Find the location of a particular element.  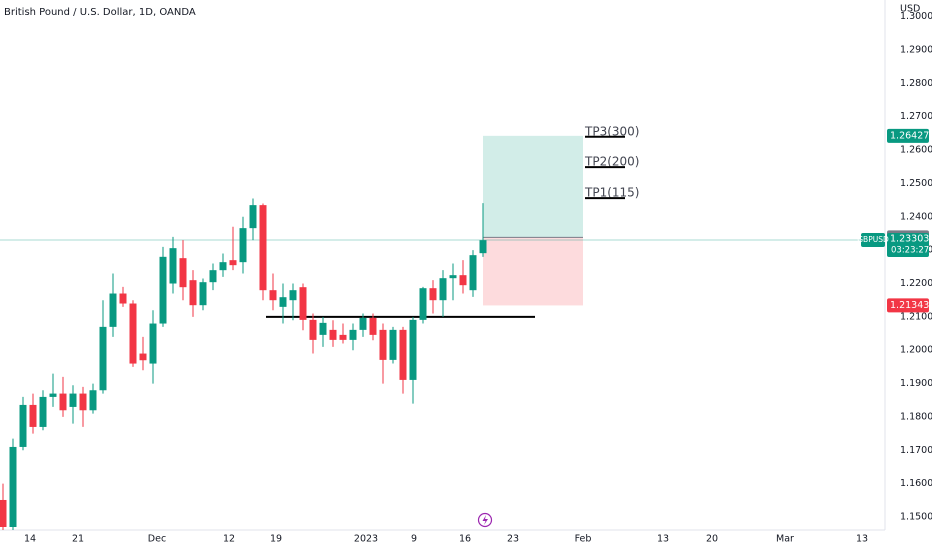

y-tick-label: 1.22000 is located at coordinates (916, 283).